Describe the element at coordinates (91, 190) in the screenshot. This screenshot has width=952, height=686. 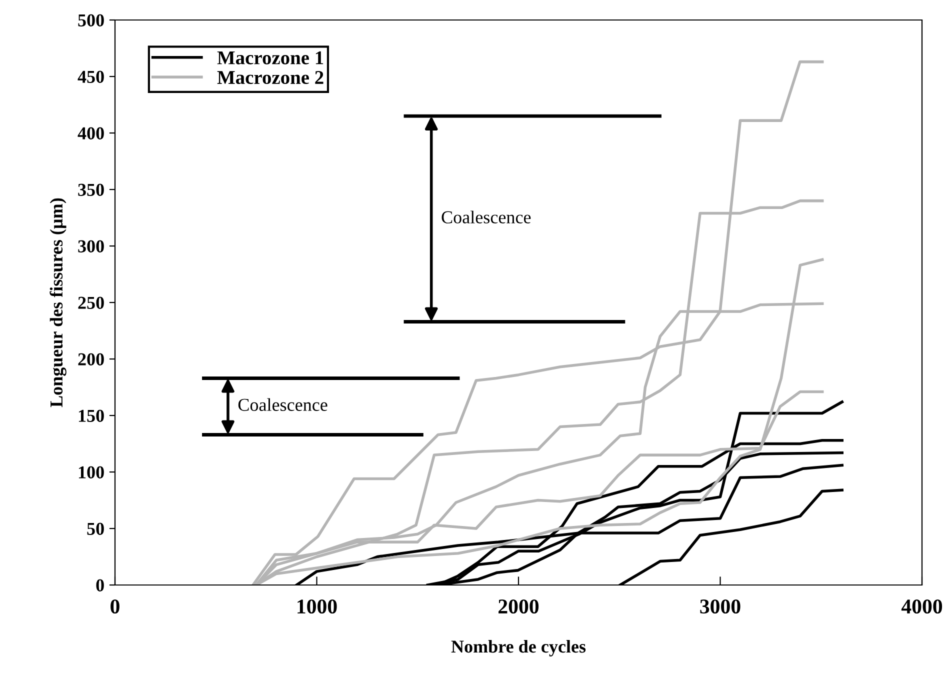
I see `y-tick-label: 350` at that location.